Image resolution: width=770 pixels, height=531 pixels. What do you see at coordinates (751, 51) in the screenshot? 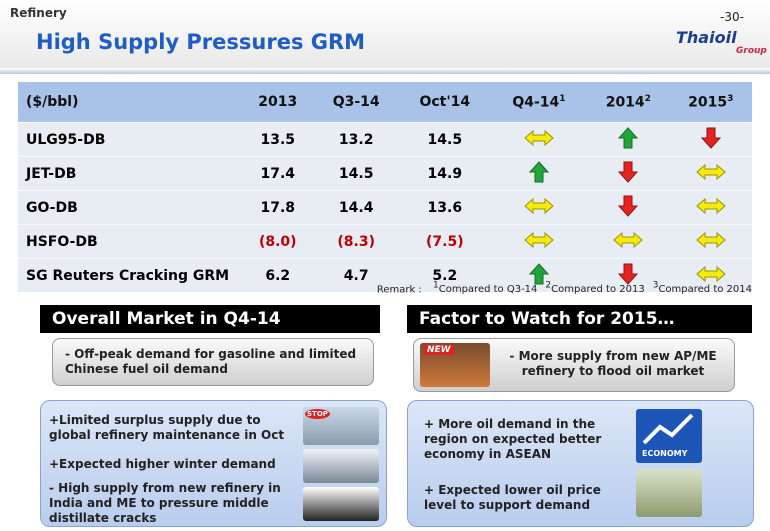
I see `logo-sub: Group` at bounding box center [751, 51].